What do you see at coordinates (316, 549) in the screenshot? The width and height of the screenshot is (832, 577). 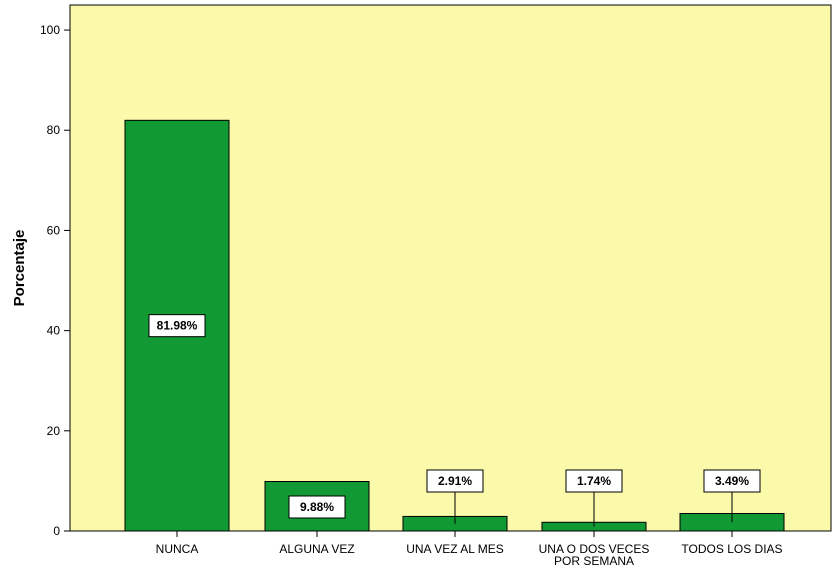 I see `x-tick-label: ALGUNA VEZ` at bounding box center [316, 549].